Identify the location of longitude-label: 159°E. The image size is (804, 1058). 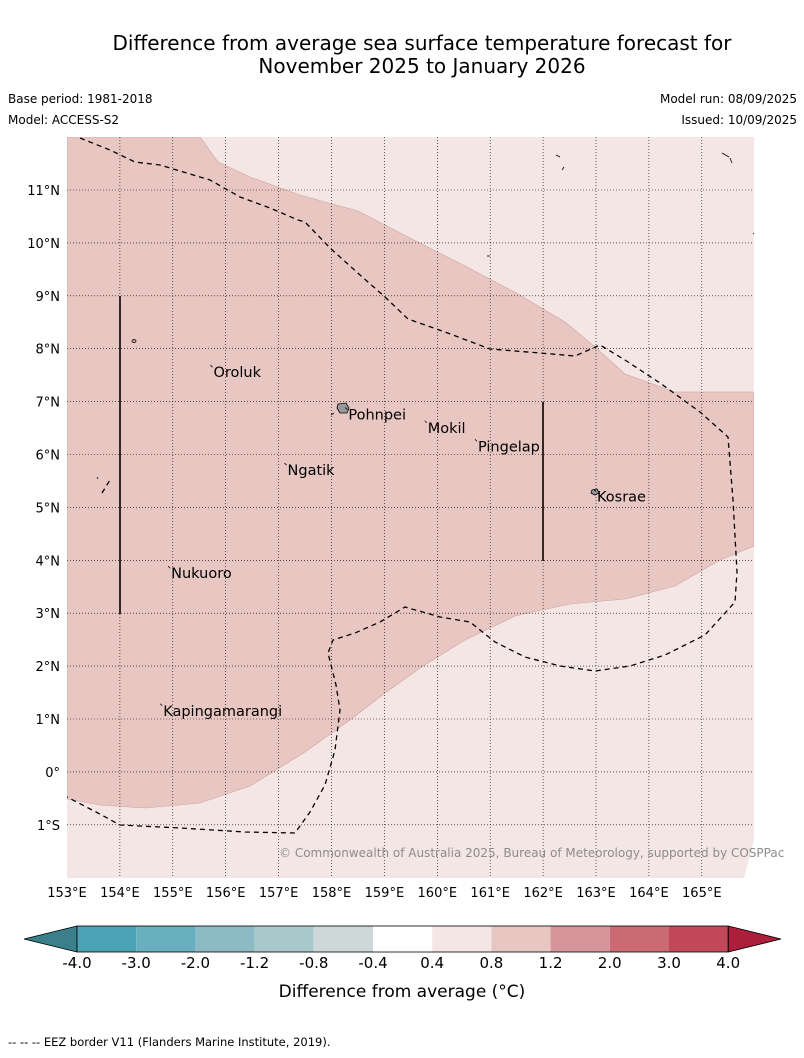
(385, 893).